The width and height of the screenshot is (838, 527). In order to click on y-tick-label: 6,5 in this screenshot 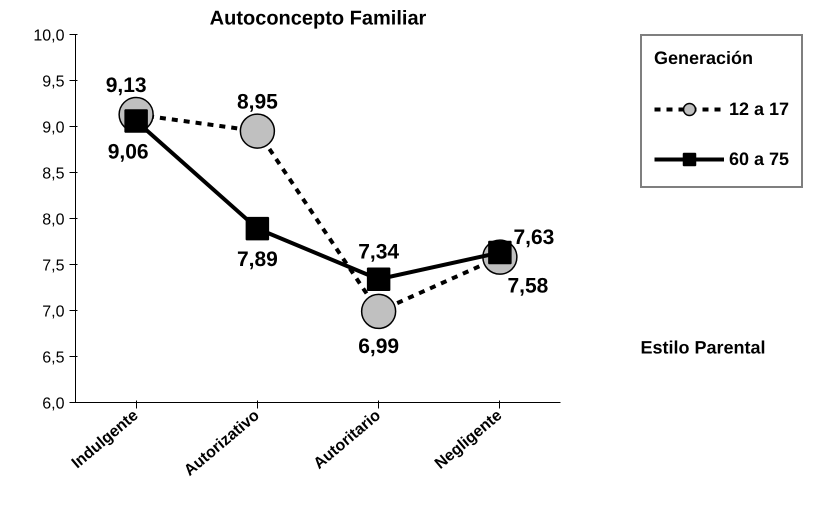, I will do `click(53, 358)`.